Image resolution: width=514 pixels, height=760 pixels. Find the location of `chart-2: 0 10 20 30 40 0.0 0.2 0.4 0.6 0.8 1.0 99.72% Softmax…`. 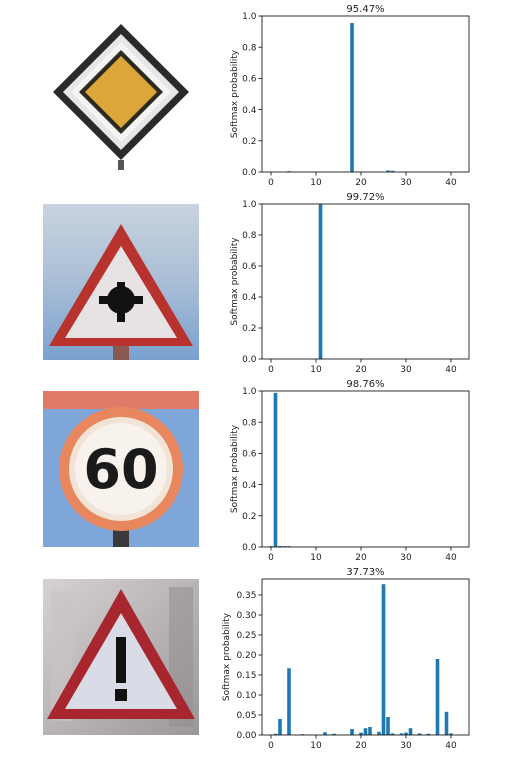

chart-2: 0 10 20 30 40 0.0 0.2 0.4 0.6 0.8 1.0 99.72% Softmax… is located at coordinates (349, 283).